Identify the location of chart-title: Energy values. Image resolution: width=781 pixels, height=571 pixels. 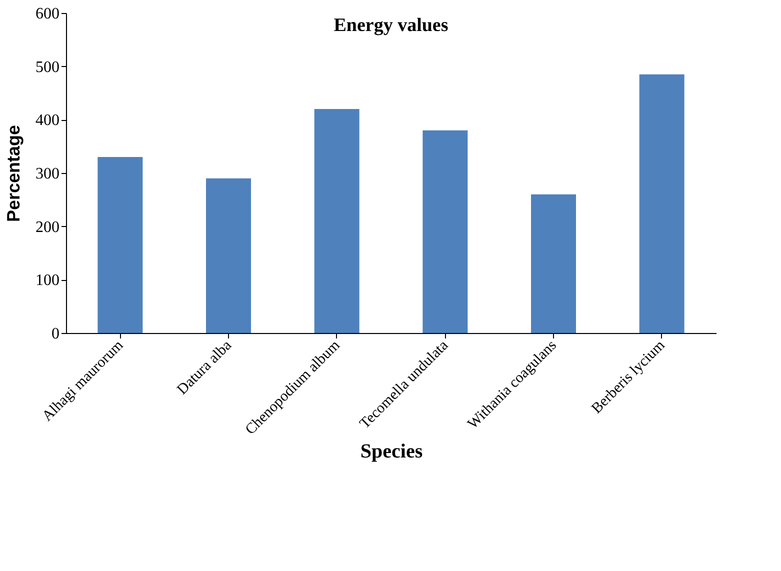
(391, 25).